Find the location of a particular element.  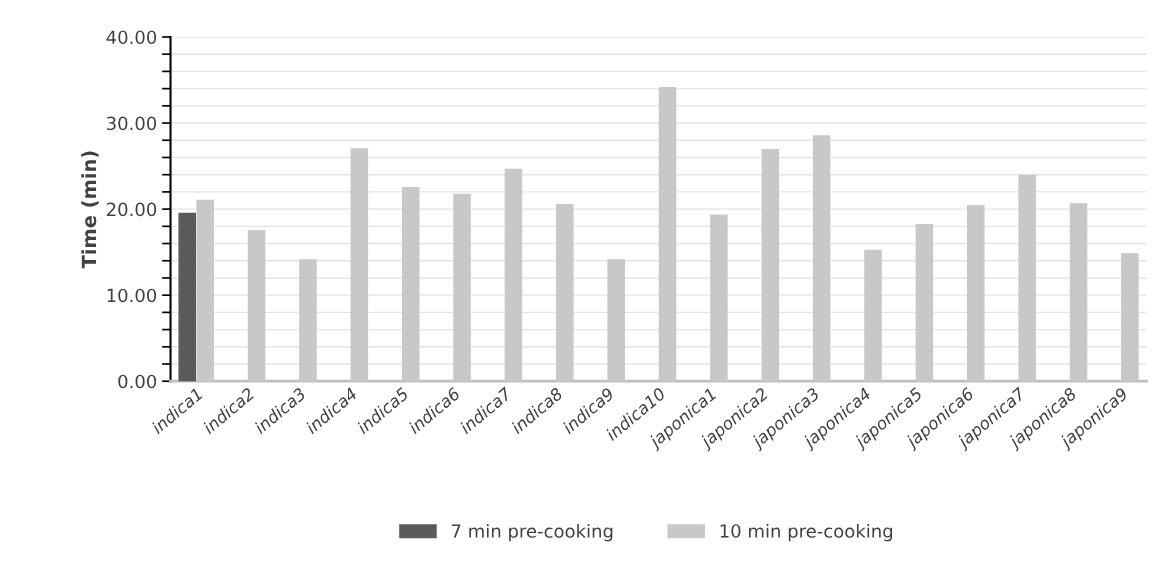

y-tick-label: 30.00 is located at coordinates (132, 123).